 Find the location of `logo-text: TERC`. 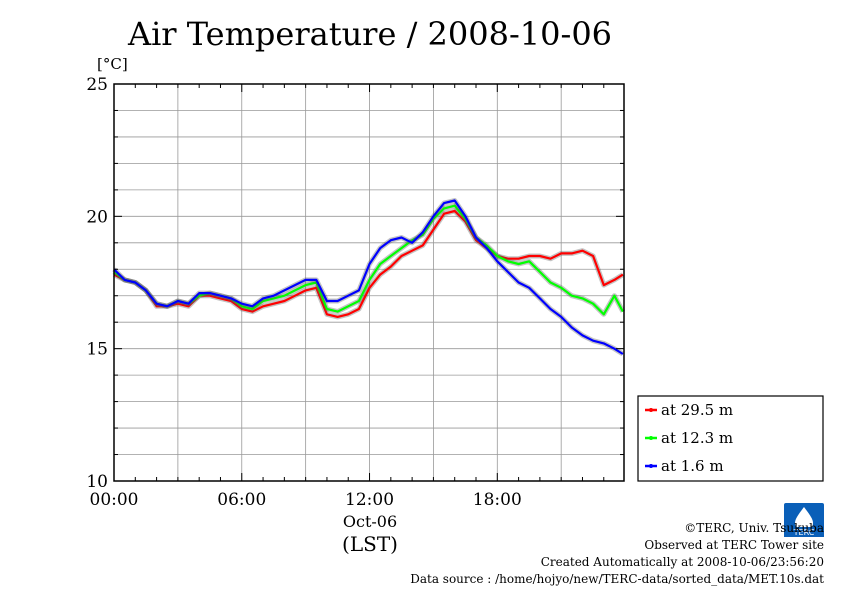

logo-text: TERC is located at coordinates (804, 532).